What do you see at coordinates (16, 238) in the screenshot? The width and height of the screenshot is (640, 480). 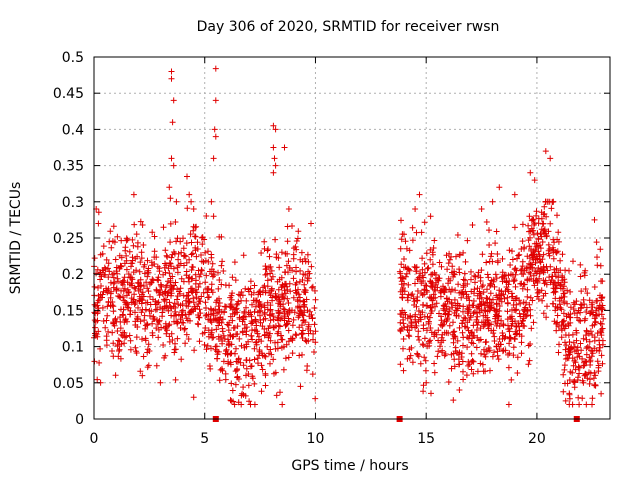 I see `y-axis-label: SRMTID / TECUs` at bounding box center [16, 238].